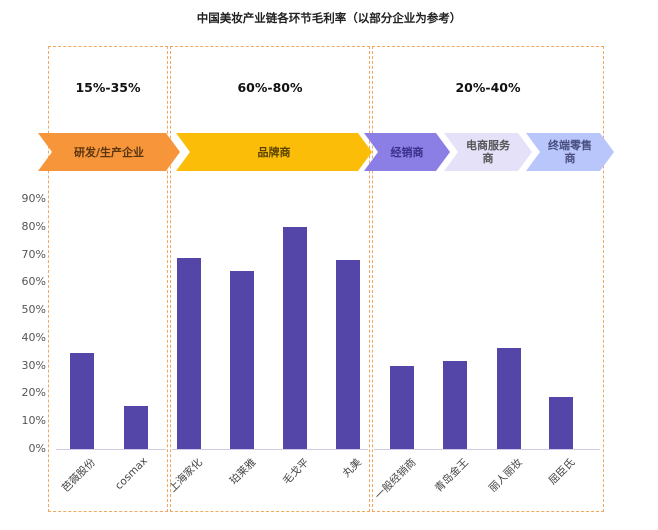 This screenshot has height=530, width=658. What do you see at coordinates (329, 18) in the screenshot?
I see `chart-title: 中国美妆产业链各环节毛利率（以部分企业为参考）` at bounding box center [329, 18].